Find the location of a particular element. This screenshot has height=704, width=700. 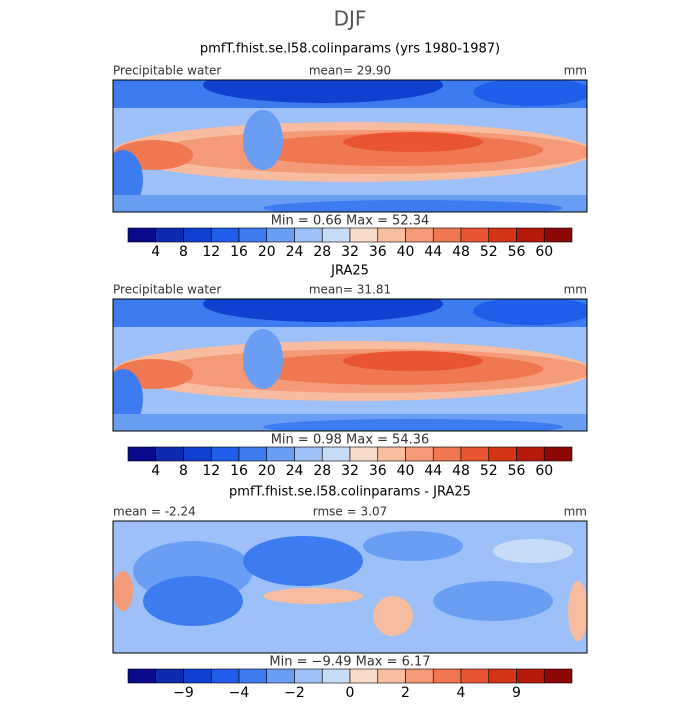

min-max: Min = −9.49 Max = 6.17 is located at coordinates (349, 662).